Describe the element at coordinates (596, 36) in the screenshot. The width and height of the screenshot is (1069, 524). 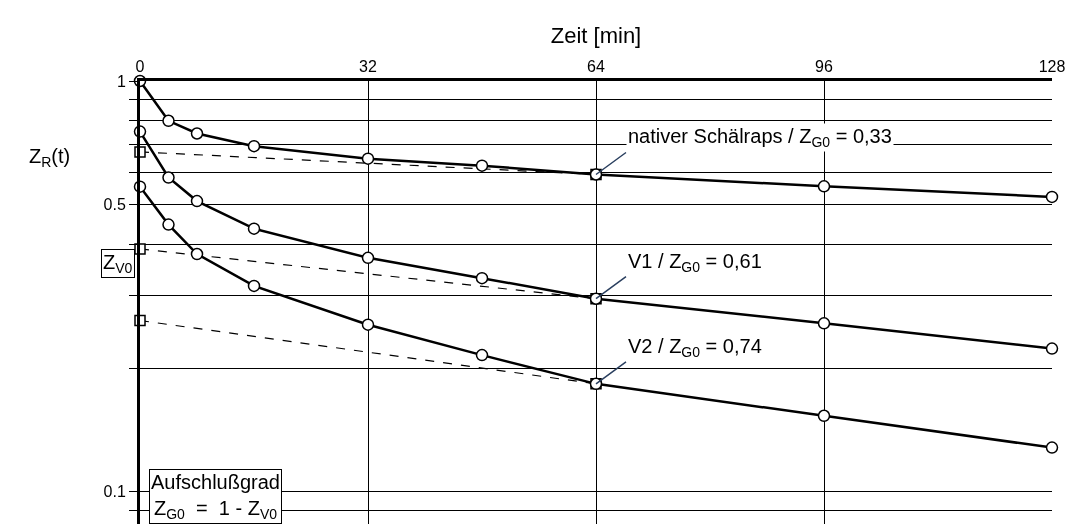
I see `x-axis-title: Zeit [min]` at that location.